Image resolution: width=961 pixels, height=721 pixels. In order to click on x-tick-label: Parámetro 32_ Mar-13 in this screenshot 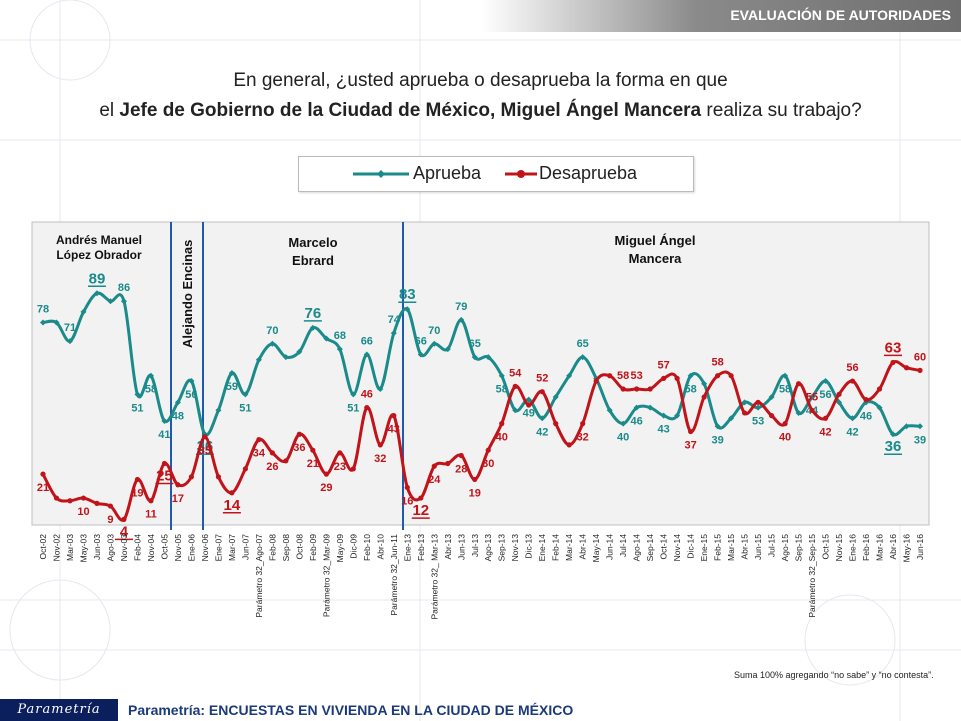, I will do `click(434, 577)`.